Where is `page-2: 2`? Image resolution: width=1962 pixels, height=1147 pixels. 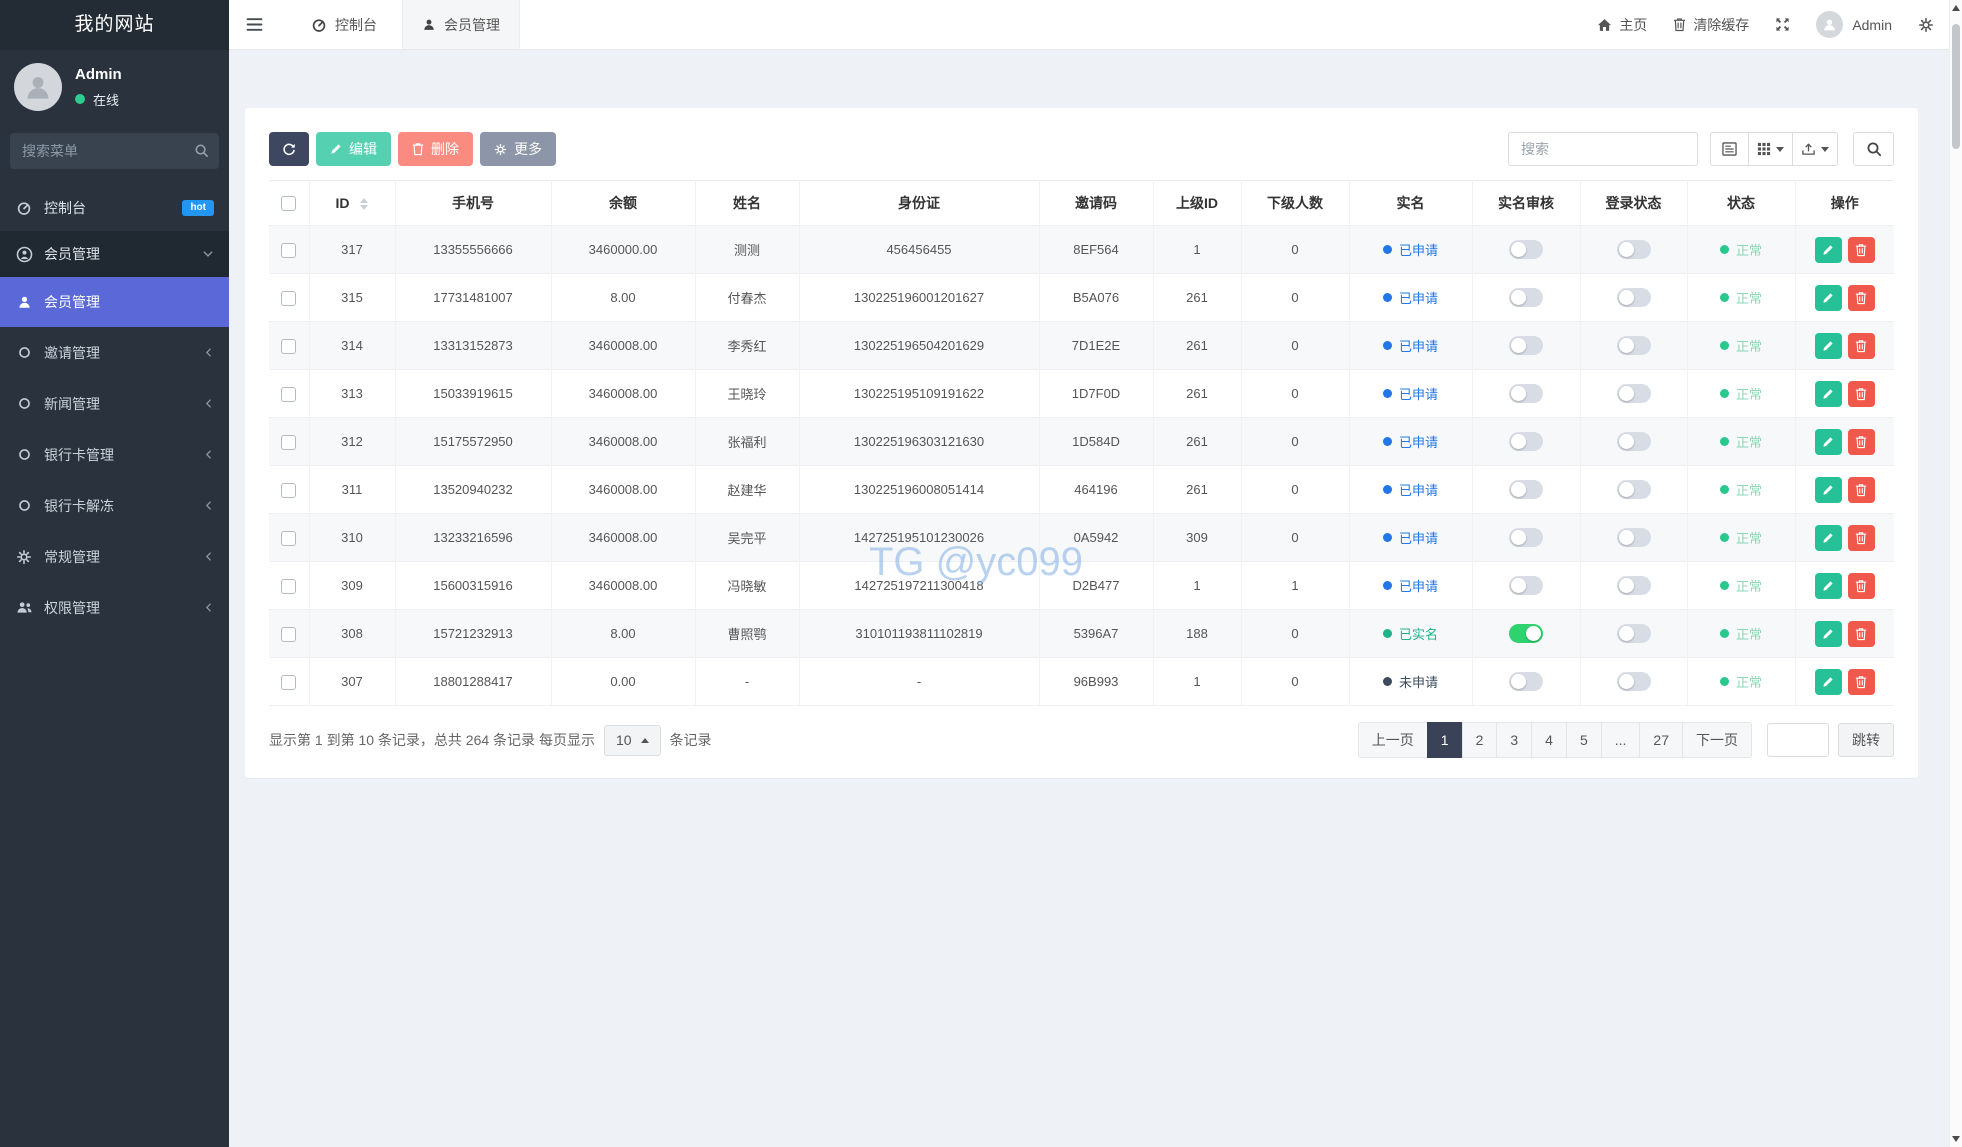 page-2: 2 is located at coordinates (1479, 740).